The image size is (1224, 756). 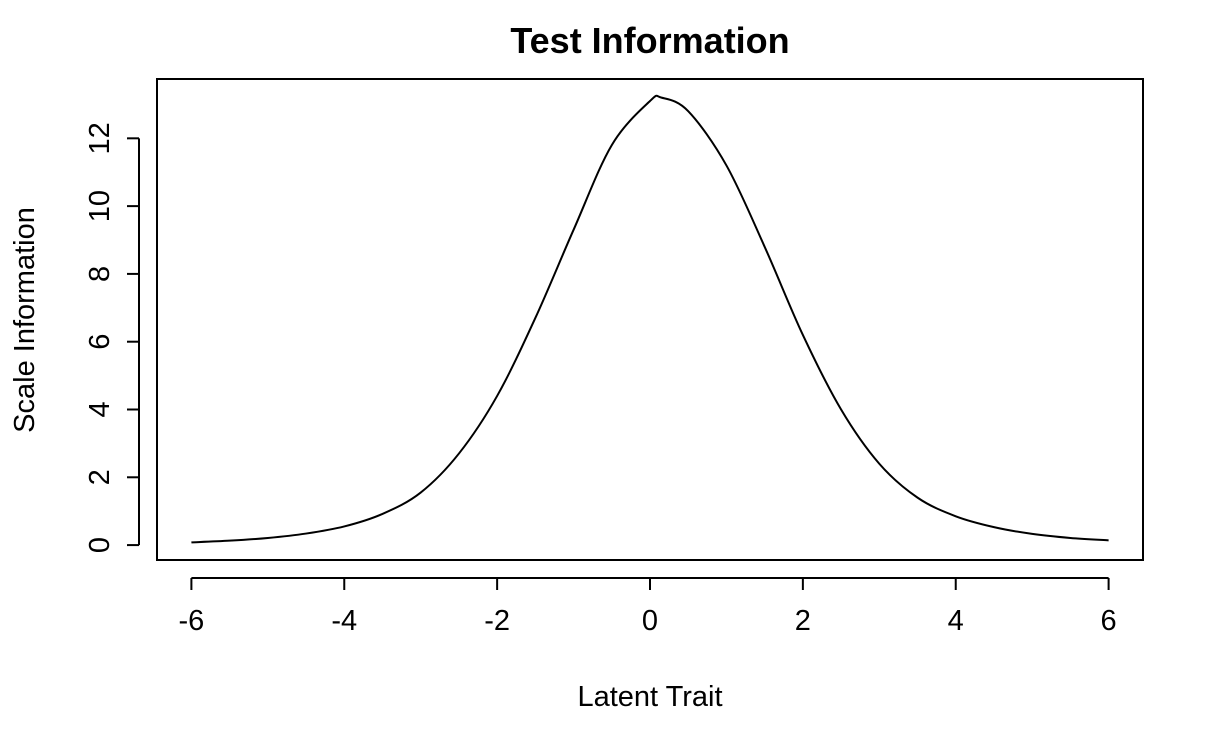 What do you see at coordinates (100, 545) in the screenshot?
I see `y-tick-label: 0` at bounding box center [100, 545].